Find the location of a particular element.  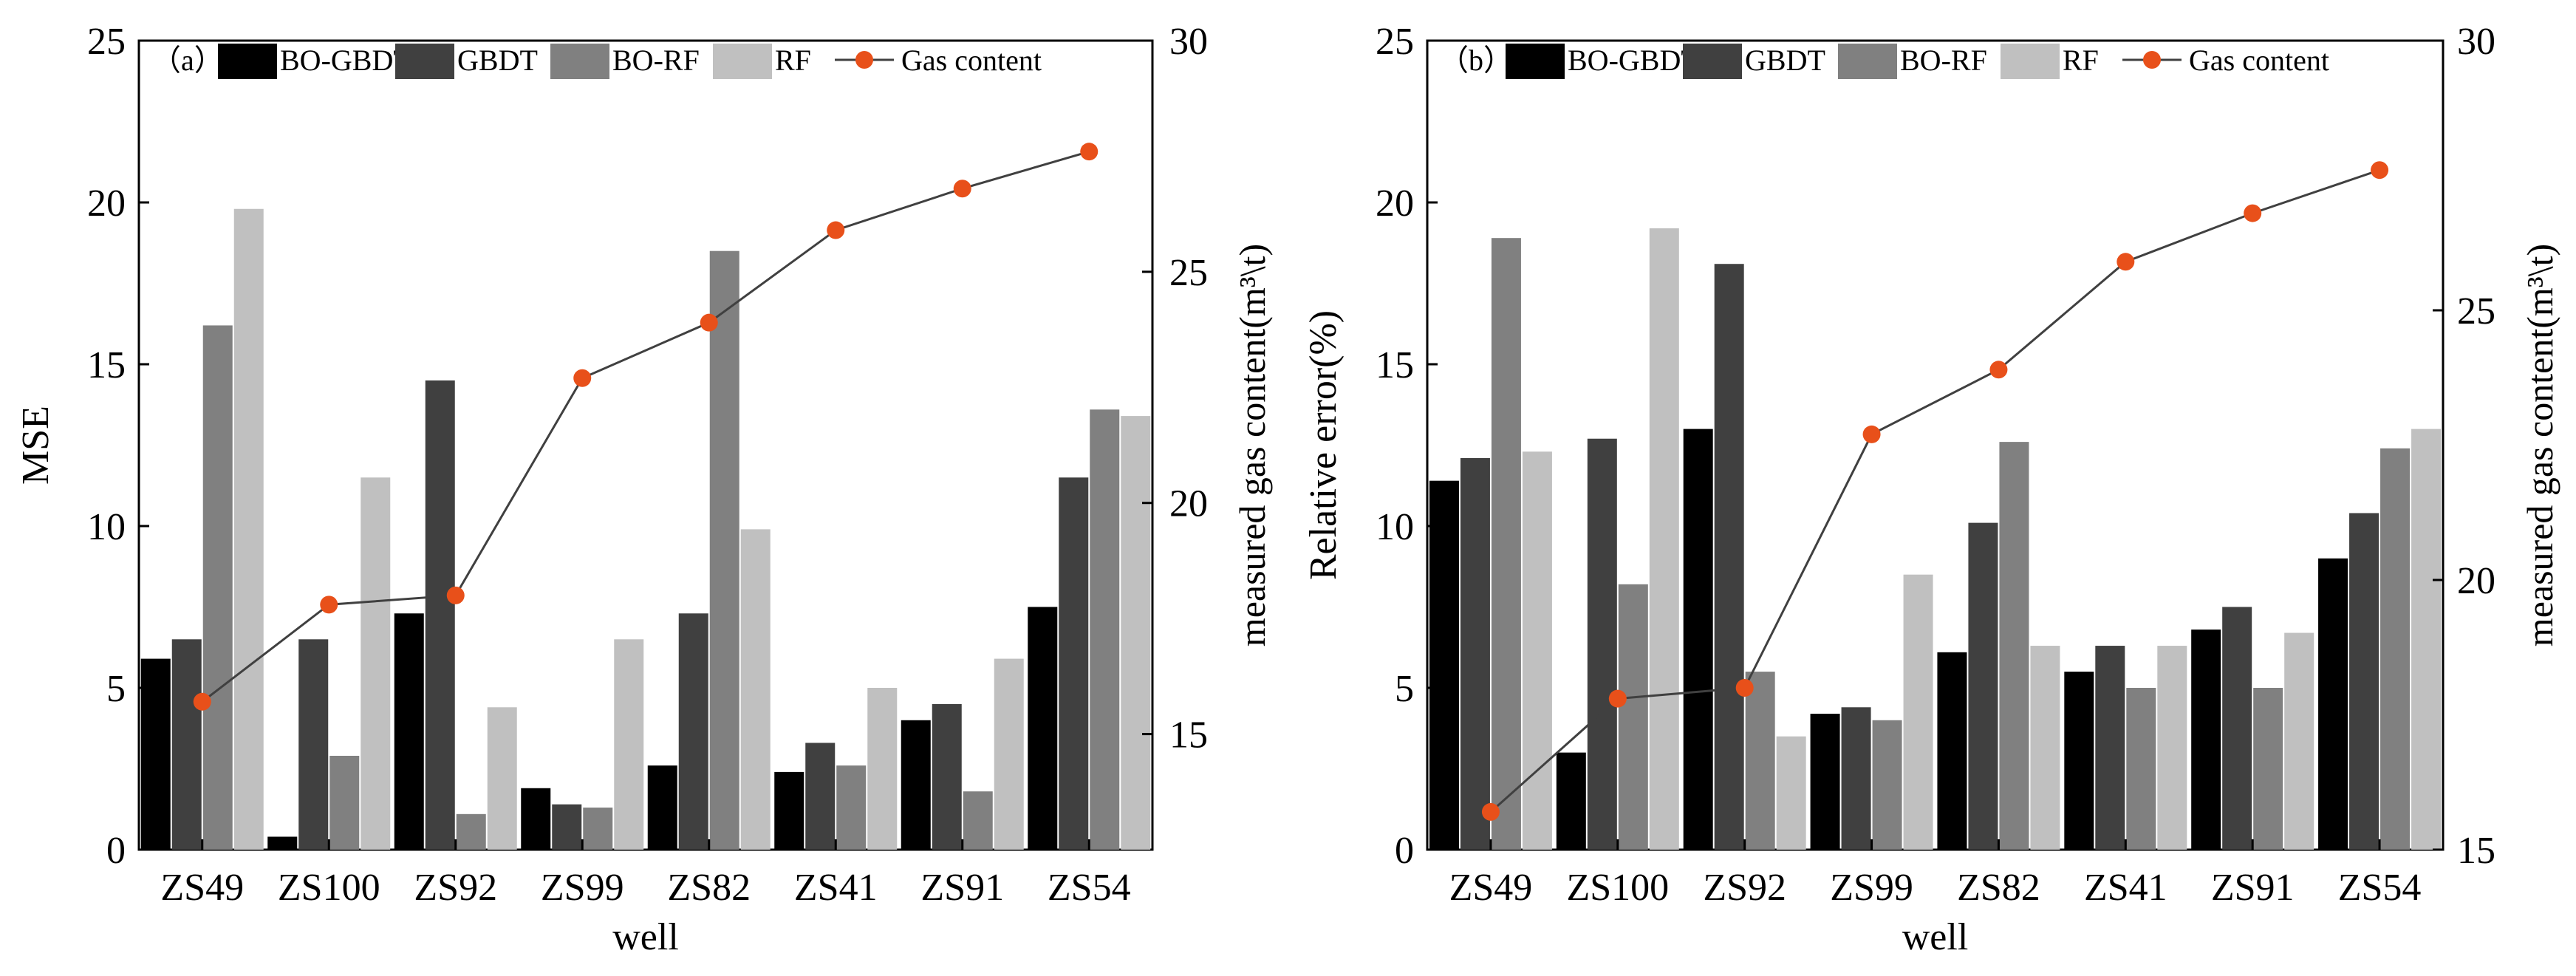

gas-content-point-zs100 is located at coordinates (1617, 698).